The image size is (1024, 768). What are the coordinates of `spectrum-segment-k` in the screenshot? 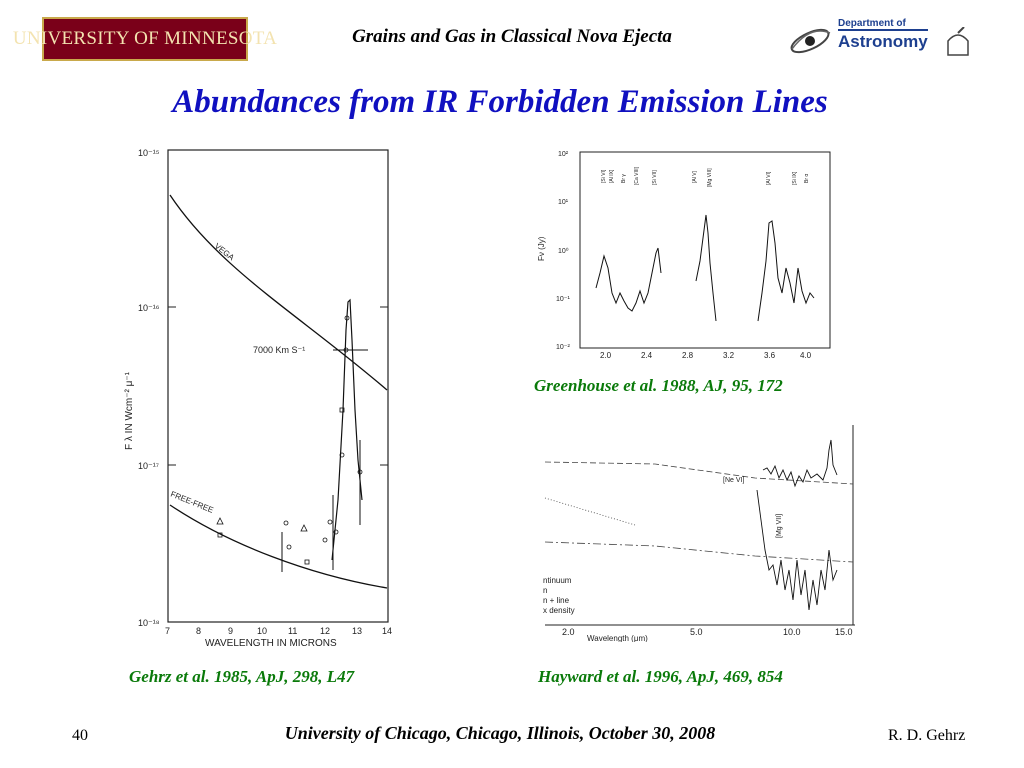 It's located at (628, 279).